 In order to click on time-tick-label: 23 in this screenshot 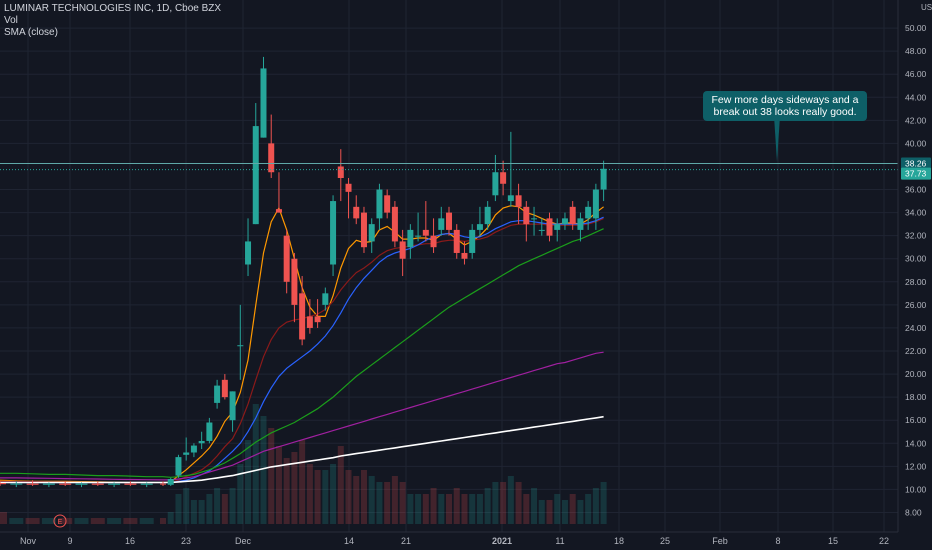, I will do `click(186, 541)`.